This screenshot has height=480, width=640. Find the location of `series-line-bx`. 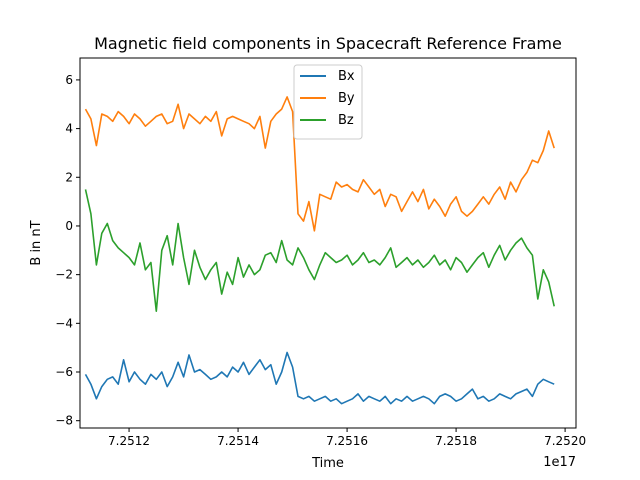

series-line-bx is located at coordinates (319, 378).